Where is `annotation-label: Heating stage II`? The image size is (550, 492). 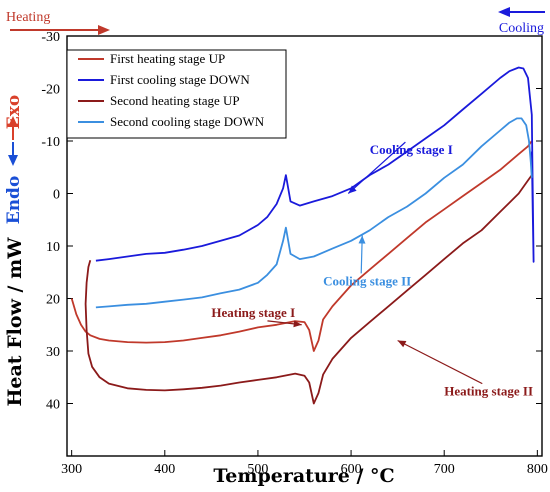 annotation-label: Heating stage II is located at coordinates (488, 391).